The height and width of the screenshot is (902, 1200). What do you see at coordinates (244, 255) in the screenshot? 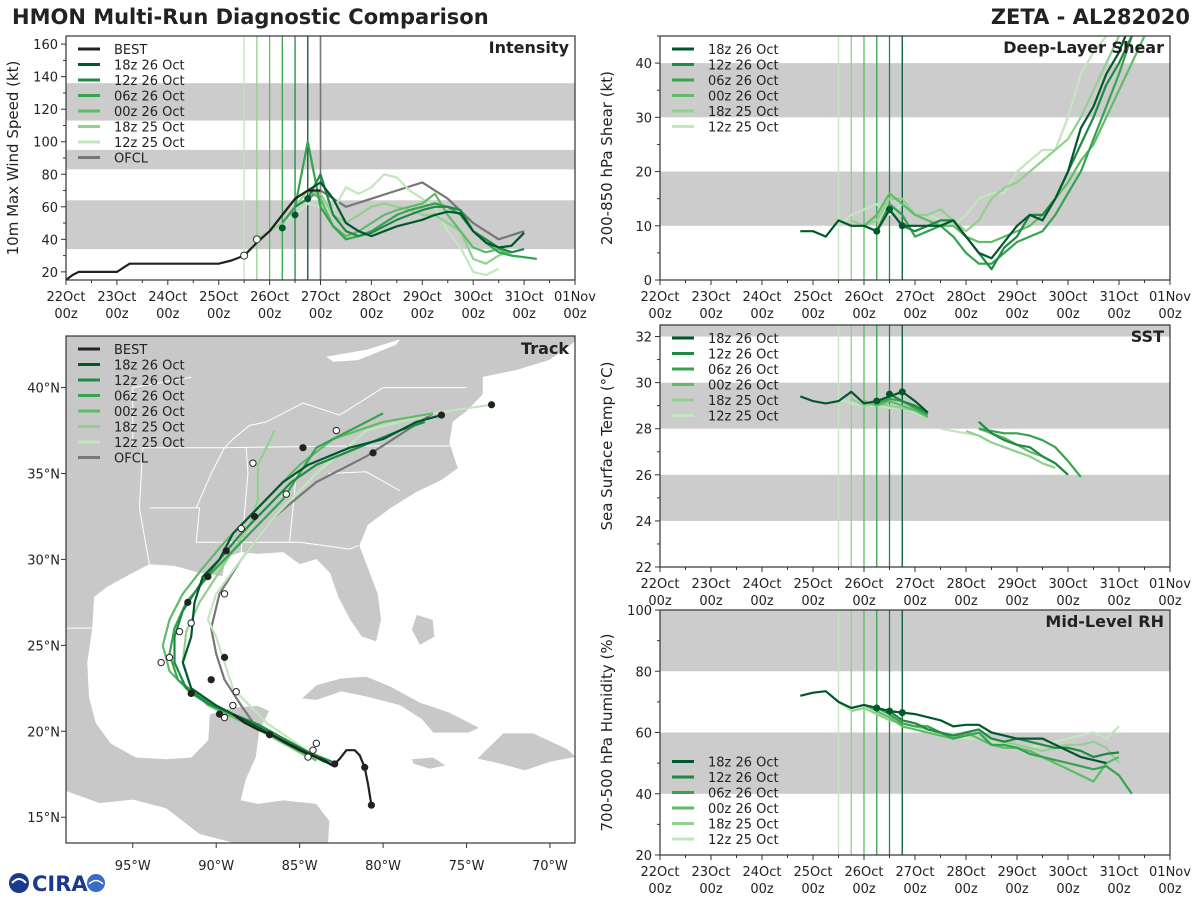
I see `open-point-marker` at bounding box center [244, 255].